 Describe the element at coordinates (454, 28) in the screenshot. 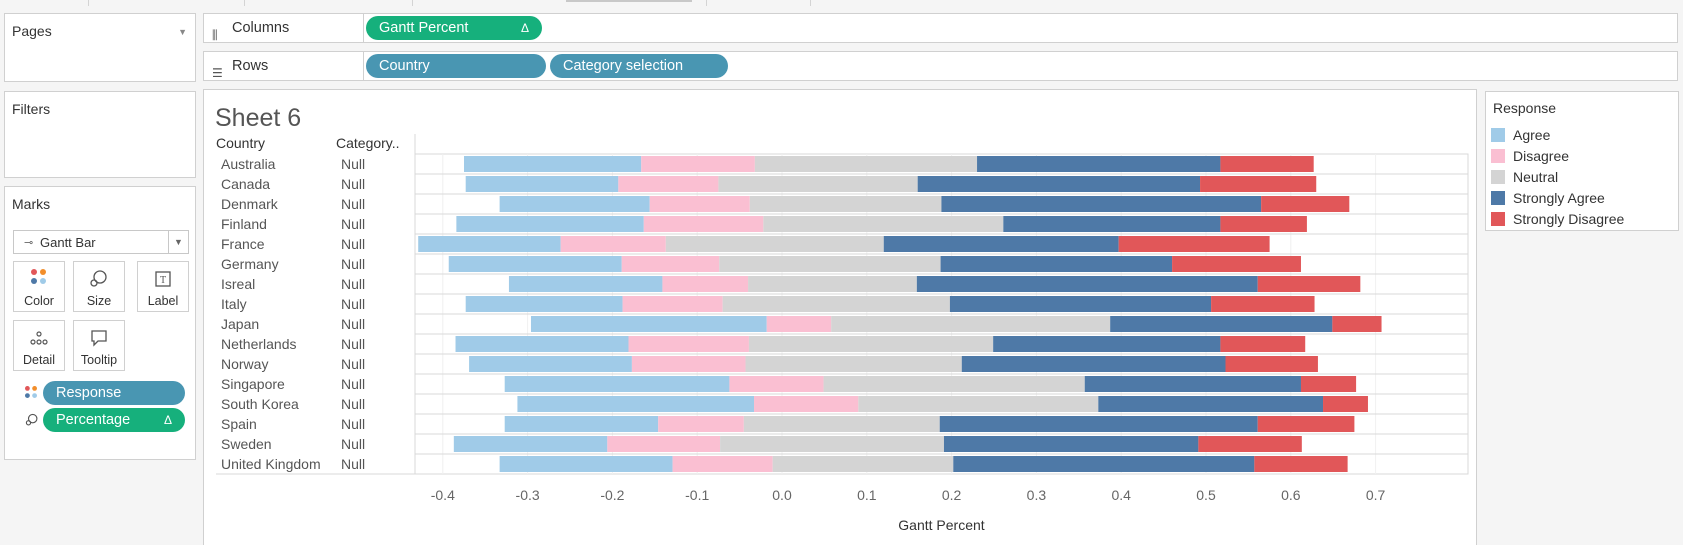

I see `gantt-percent-pill: Gantt Percent Δ` at that location.